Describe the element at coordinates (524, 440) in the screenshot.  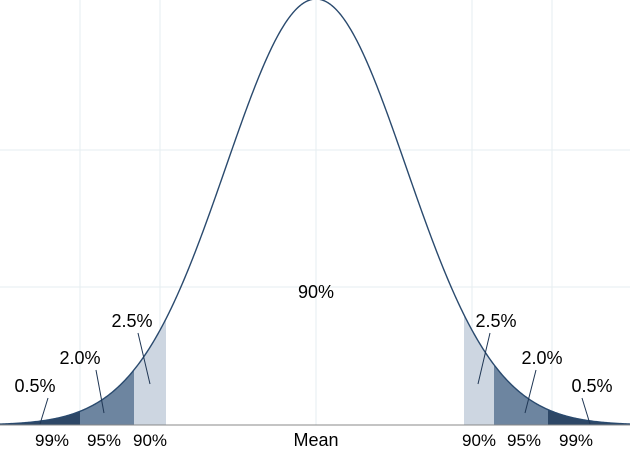
I see `axis-label-right-95: 95%` at that location.